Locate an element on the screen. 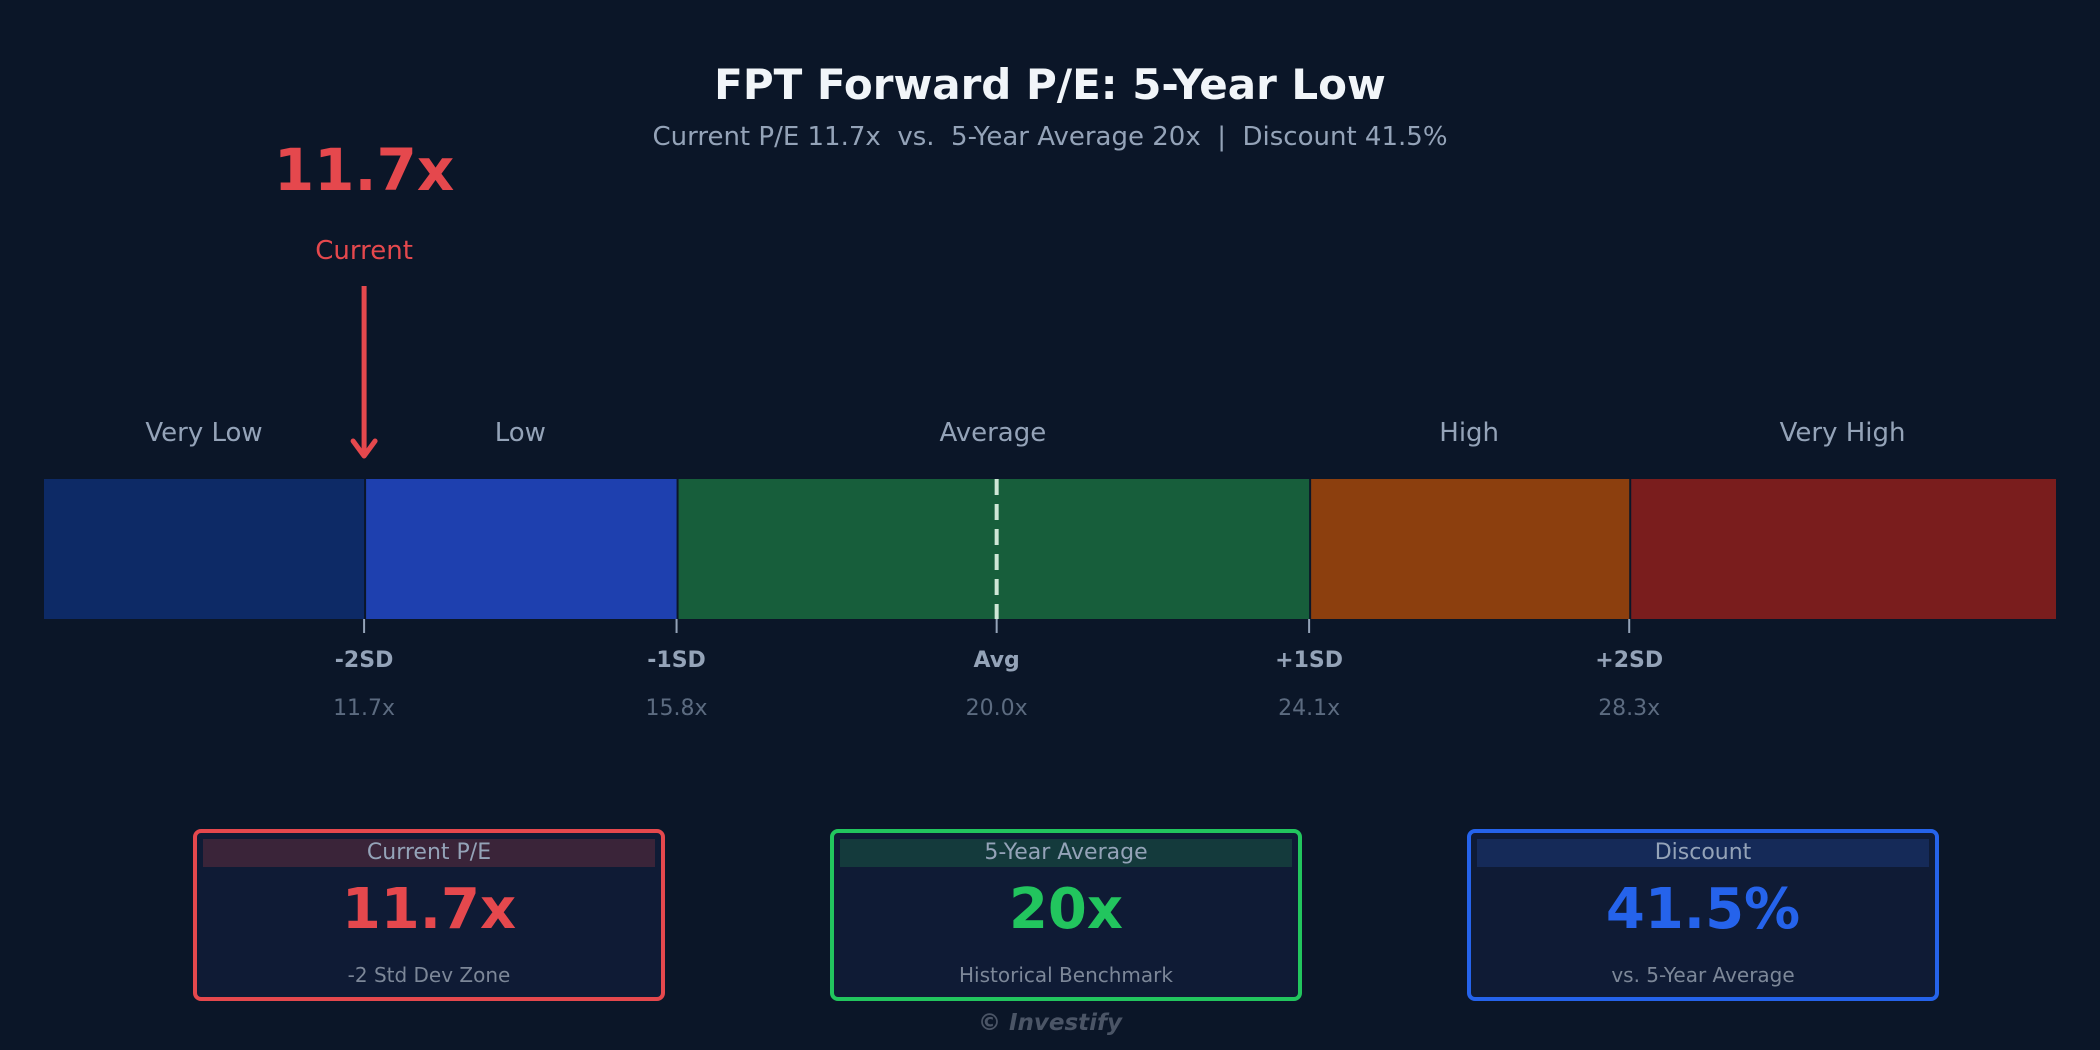  tick-value: 24.1x is located at coordinates (1309, 708).